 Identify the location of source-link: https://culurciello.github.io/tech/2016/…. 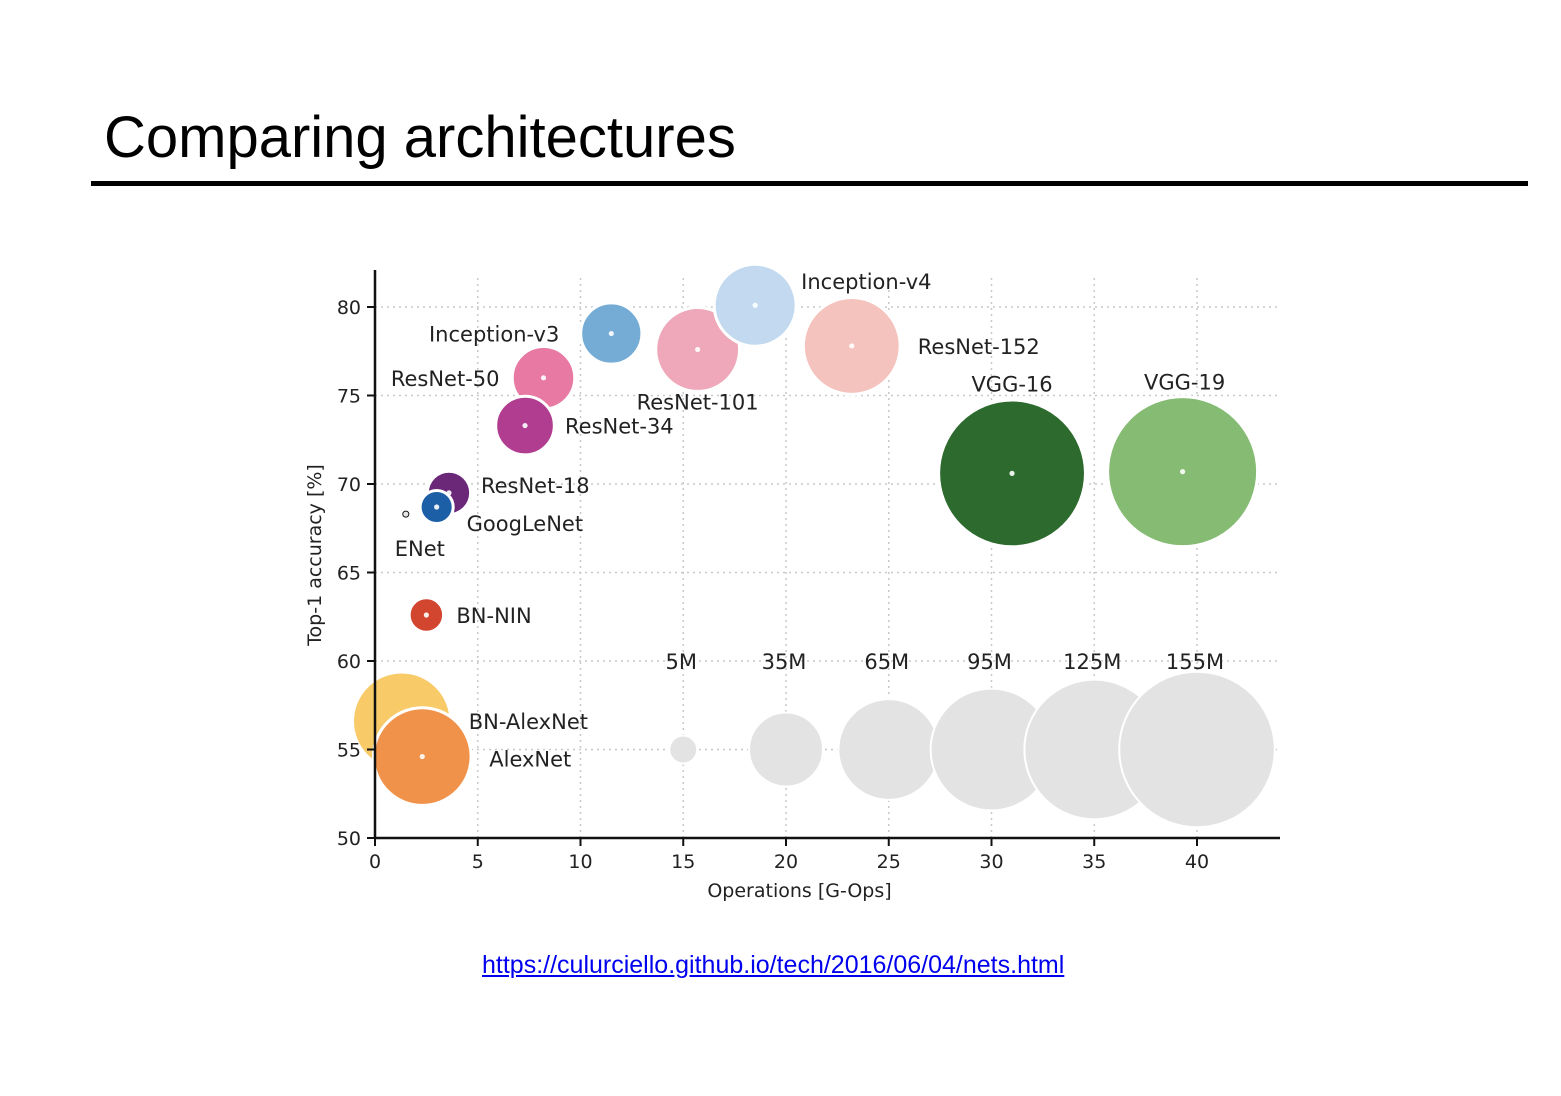
(773, 965).